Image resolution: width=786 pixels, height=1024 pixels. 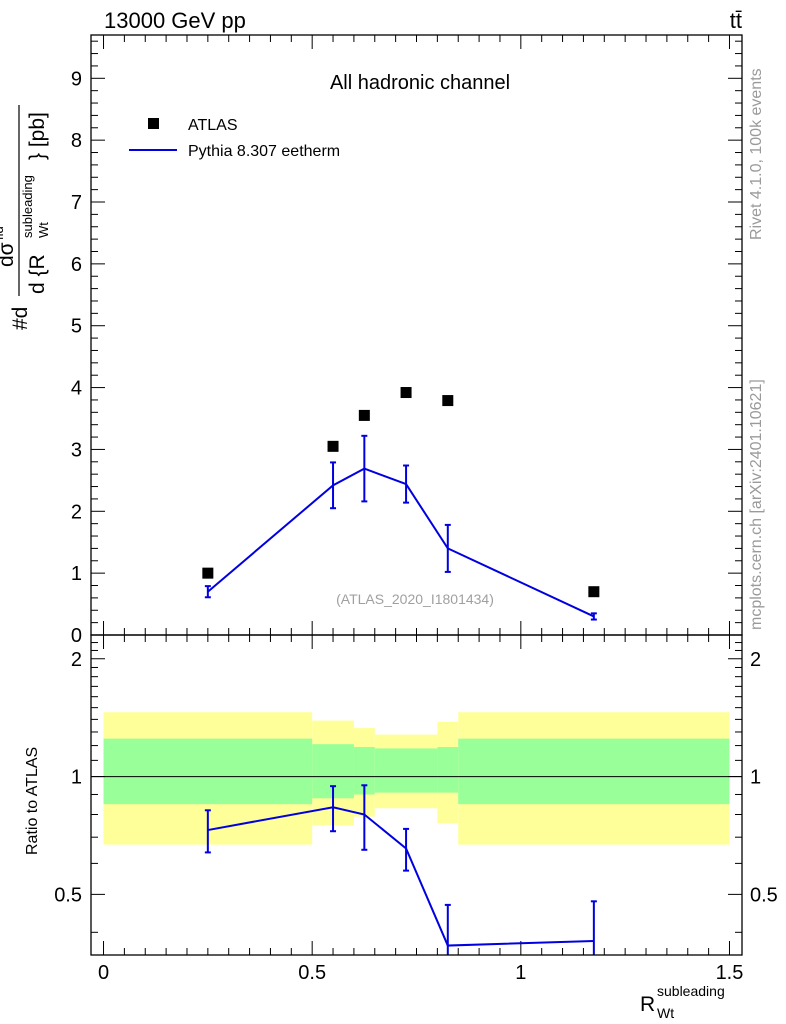 What do you see at coordinates (43, 230) in the screenshot?
I see `y-label-denominator-sub: Wt` at bounding box center [43, 230].